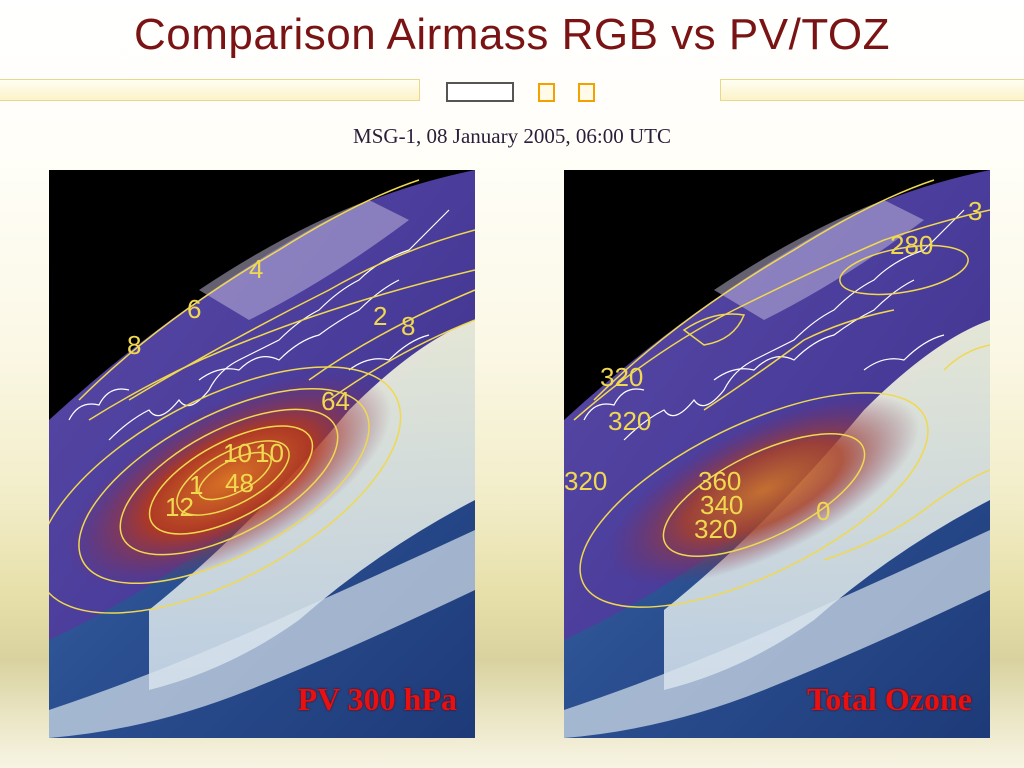 Image resolution: width=1024 pixels, height=768 pixels. What do you see at coordinates (377, 699) in the screenshot?
I see `pv-panel-label: PV 300 hPa` at bounding box center [377, 699].